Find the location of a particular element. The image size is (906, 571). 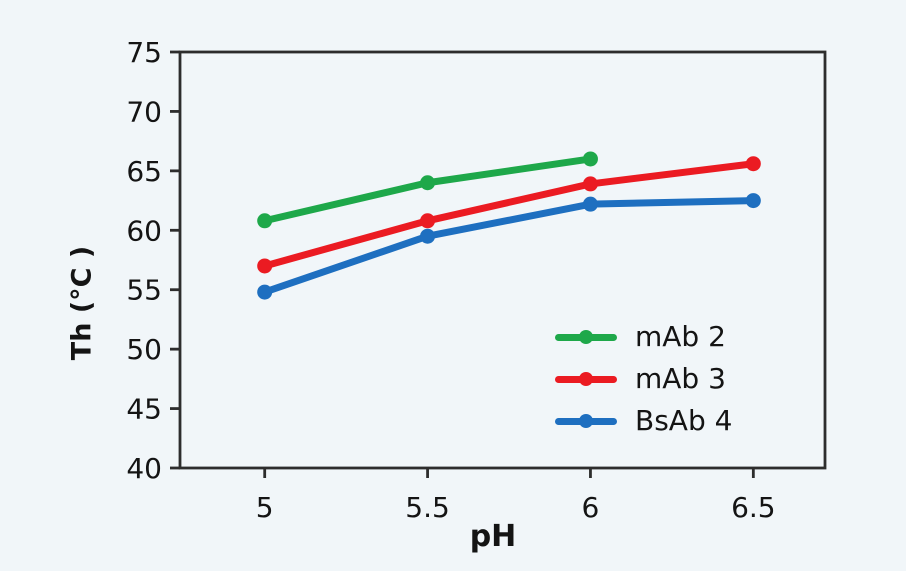

legend-label: BsAb 4 is located at coordinates (684, 420).